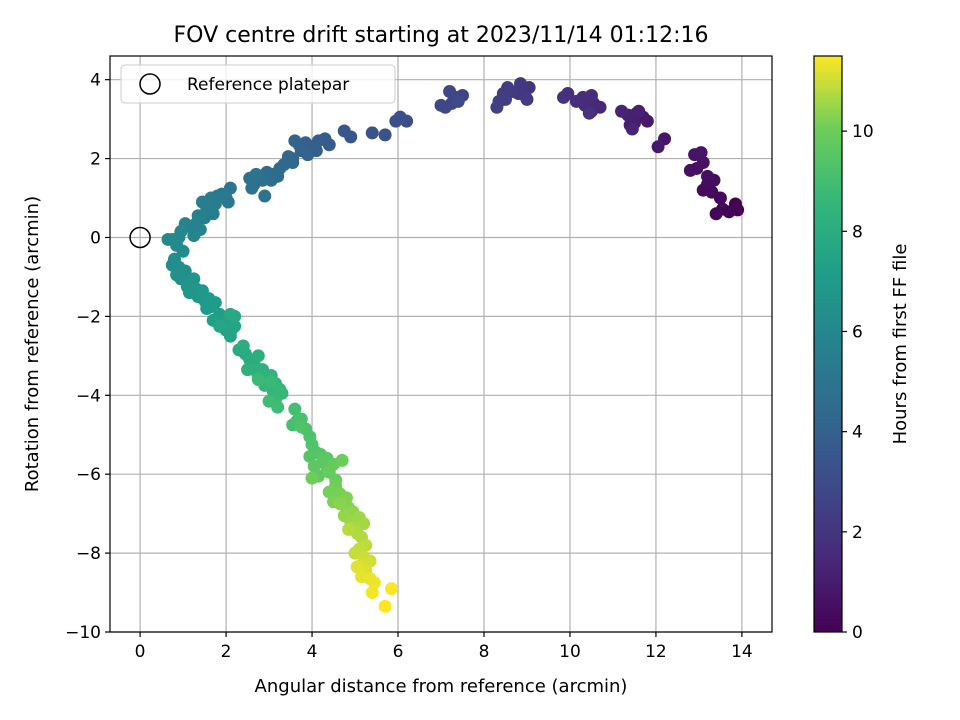 Image resolution: width=960 pixels, height=720 pixels. What do you see at coordinates (857, 533) in the screenshot?
I see `colorbar-tick-label: 2` at bounding box center [857, 533].